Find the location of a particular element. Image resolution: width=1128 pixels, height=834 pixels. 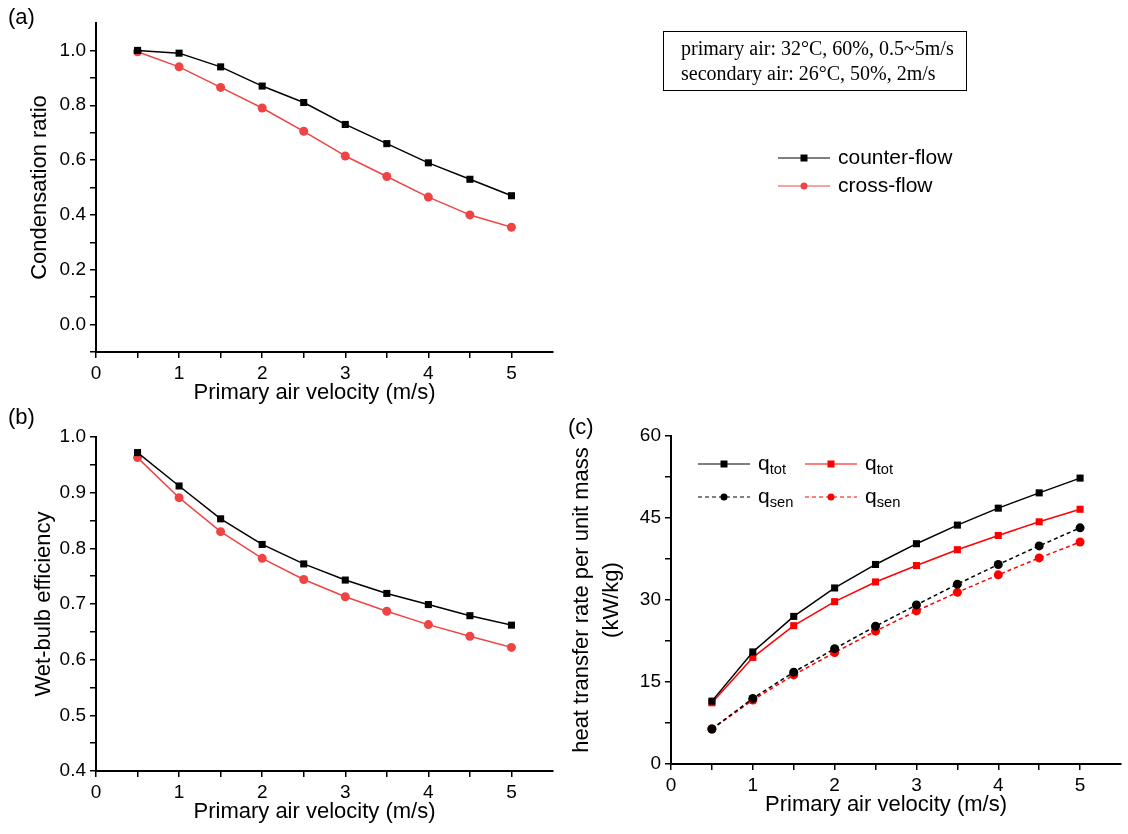

legend-label: counter-flow is located at coordinates (896, 156).